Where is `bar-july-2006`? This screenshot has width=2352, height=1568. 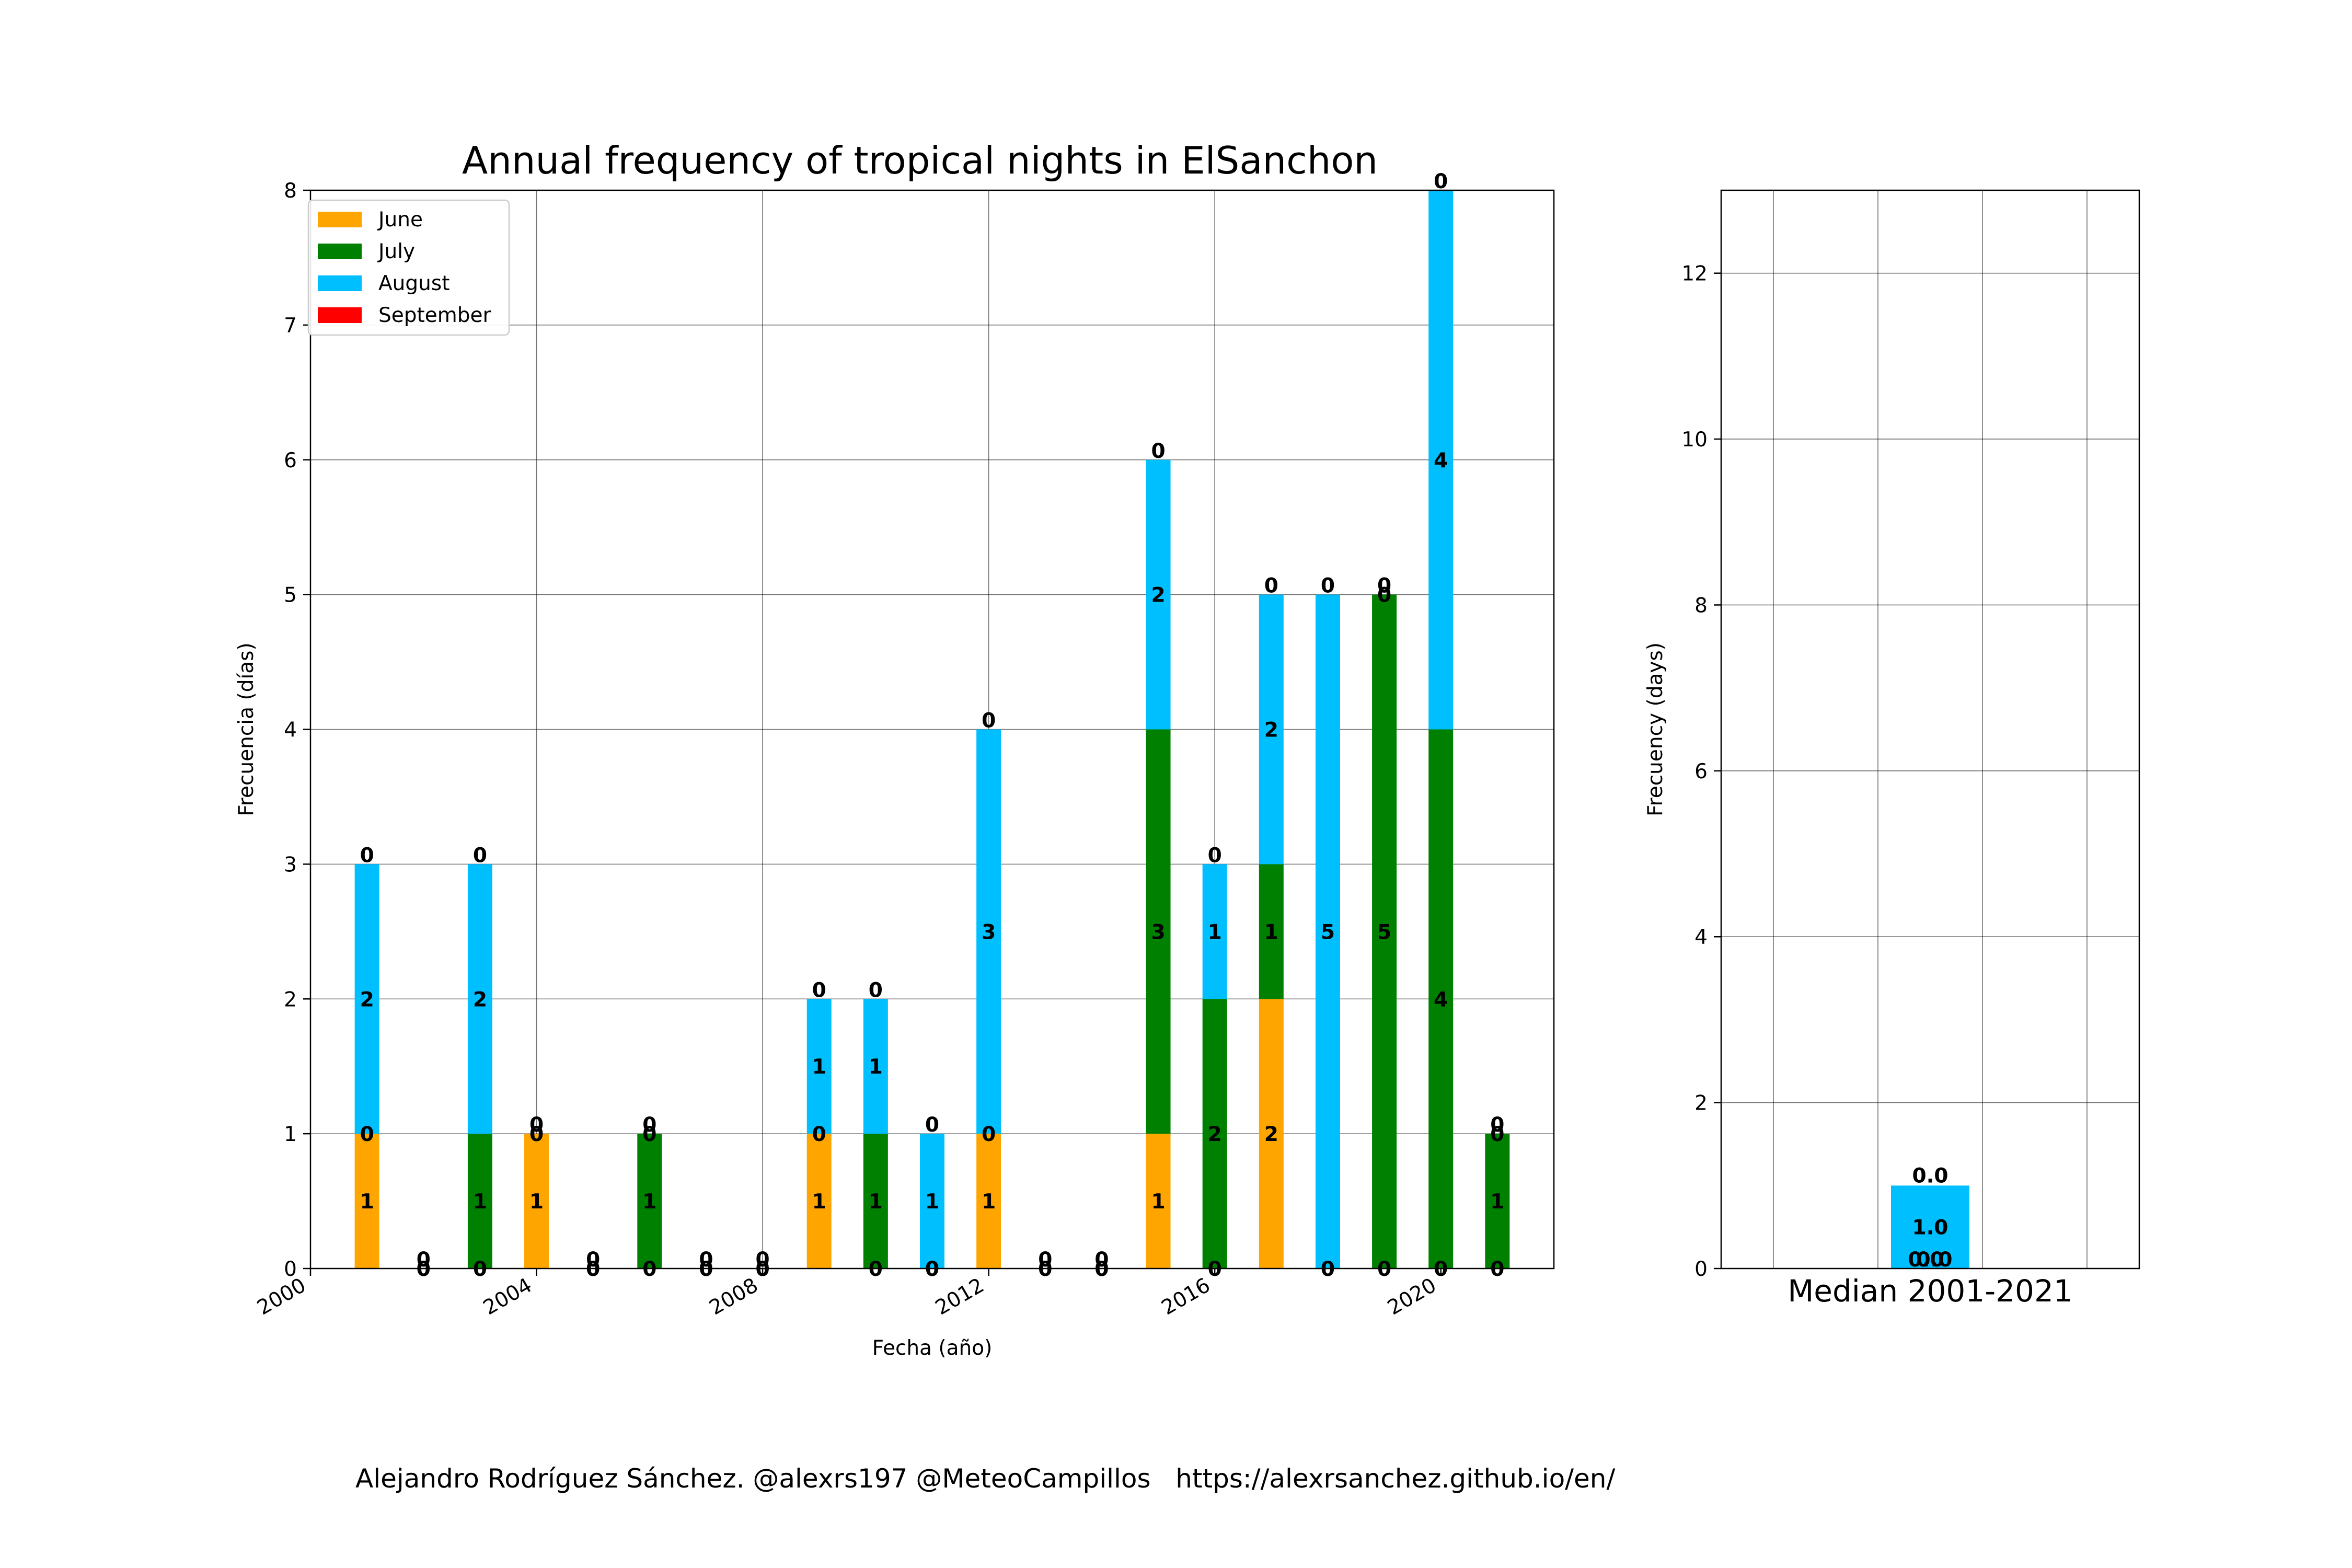
bar-july-2006 is located at coordinates (649, 1201).